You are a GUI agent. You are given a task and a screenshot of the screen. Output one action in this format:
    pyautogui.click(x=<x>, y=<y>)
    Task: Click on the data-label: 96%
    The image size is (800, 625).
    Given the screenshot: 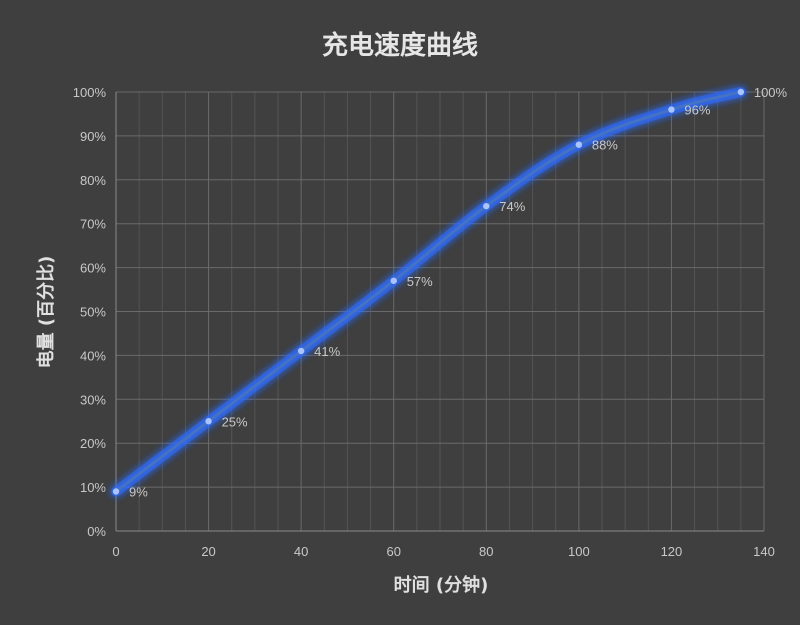 What is the action you would take?
    pyautogui.click(x=697, y=110)
    